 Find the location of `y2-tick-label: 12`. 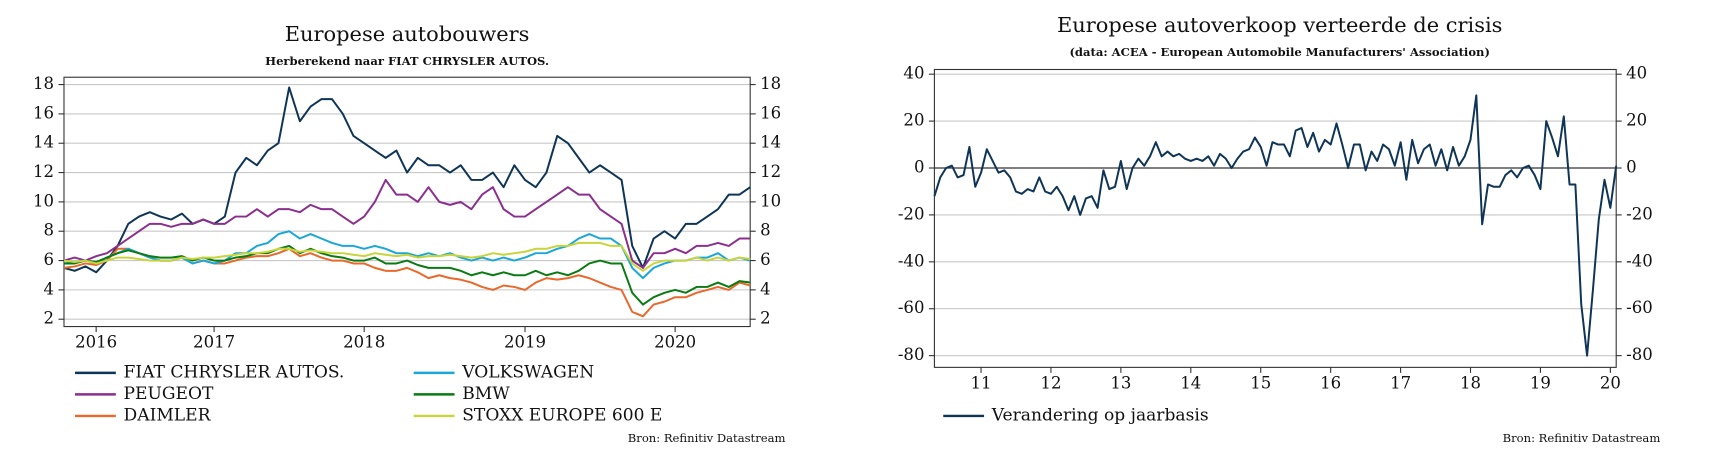

y2-tick-label: 12 is located at coordinates (770, 171).